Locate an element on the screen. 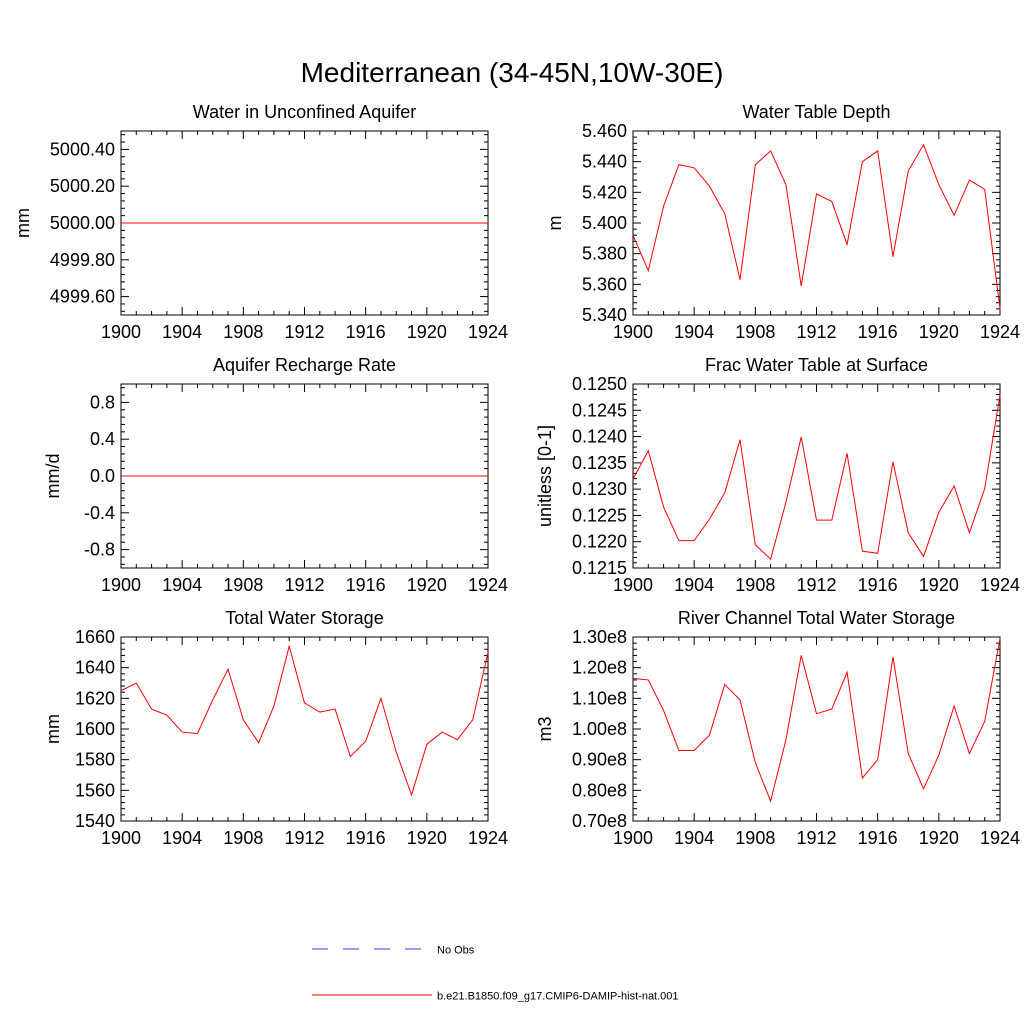 This screenshot has width=1024, height=1024. y-tick-label: 0.80e8 is located at coordinates (599, 790).